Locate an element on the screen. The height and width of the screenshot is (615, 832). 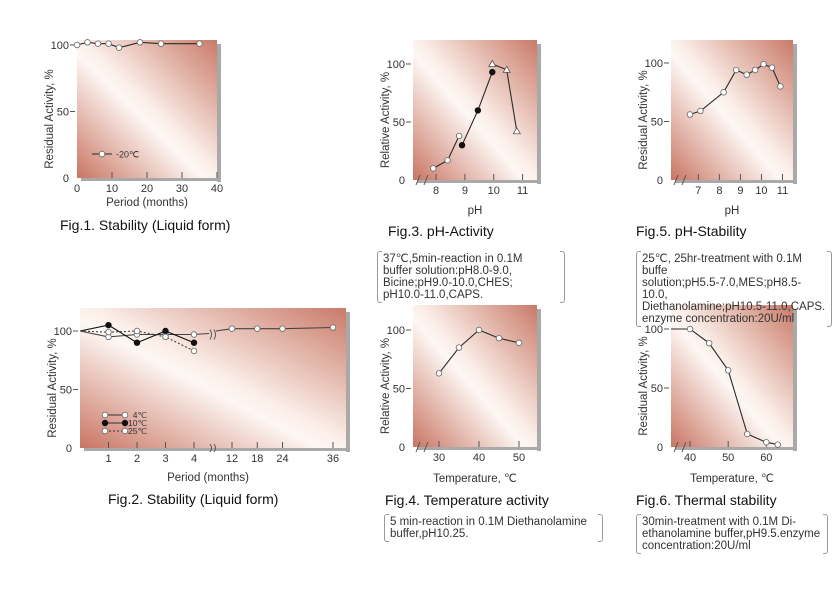
fig2-xtick-label: 36 is located at coordinates (333, 459).